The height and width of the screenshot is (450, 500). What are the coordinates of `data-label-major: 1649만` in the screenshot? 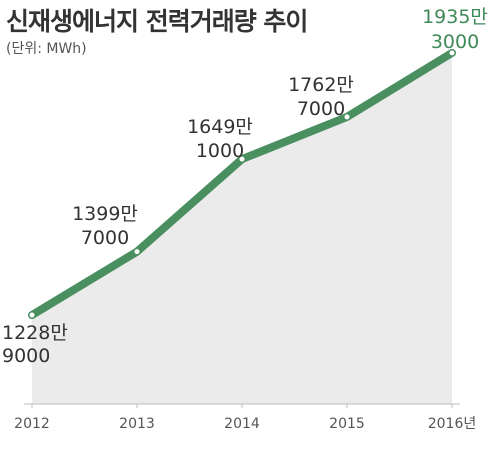 It's located at (220, 127).